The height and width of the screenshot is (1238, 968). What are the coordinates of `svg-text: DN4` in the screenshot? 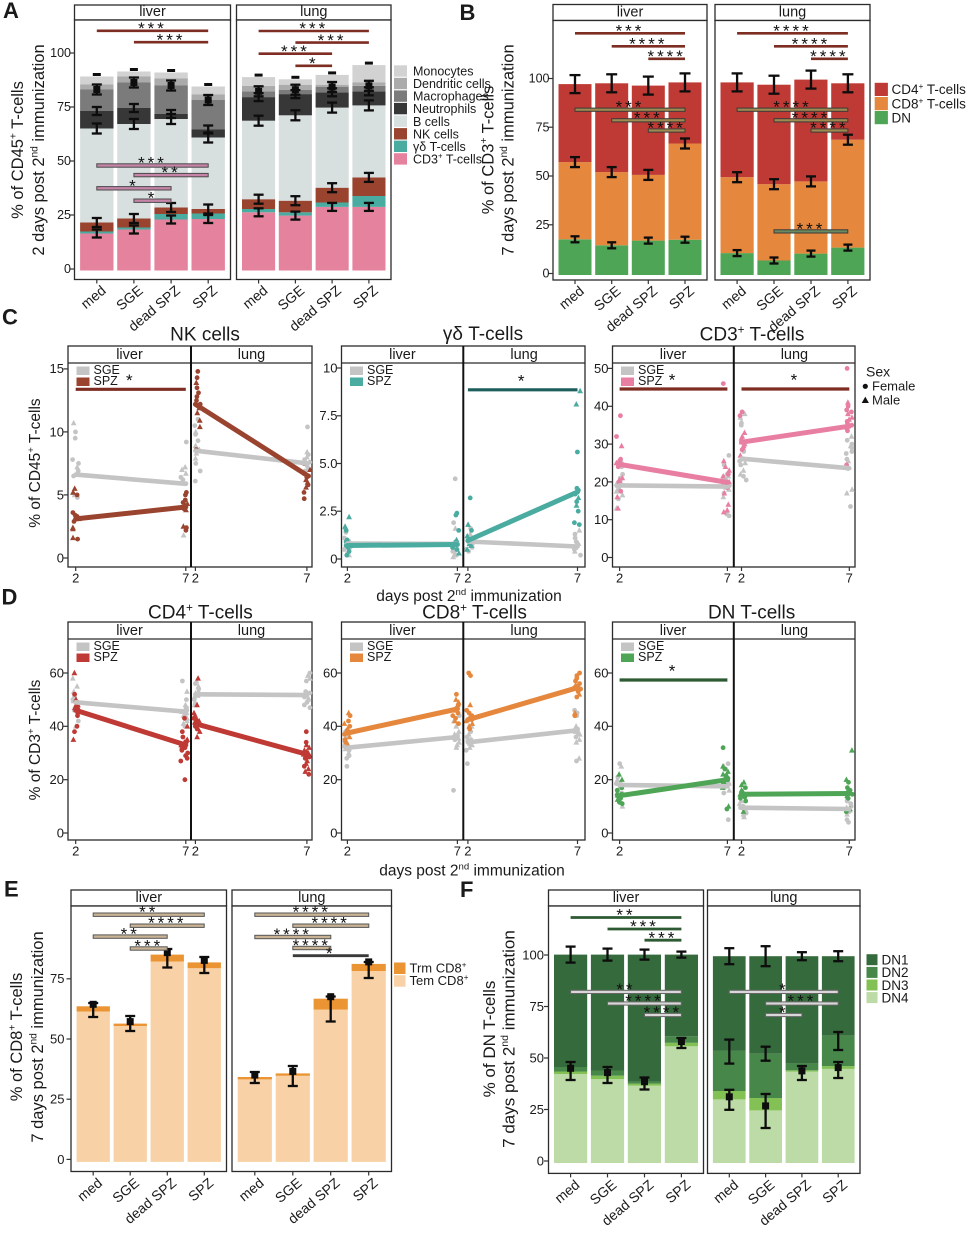 It's located at (895, 997).